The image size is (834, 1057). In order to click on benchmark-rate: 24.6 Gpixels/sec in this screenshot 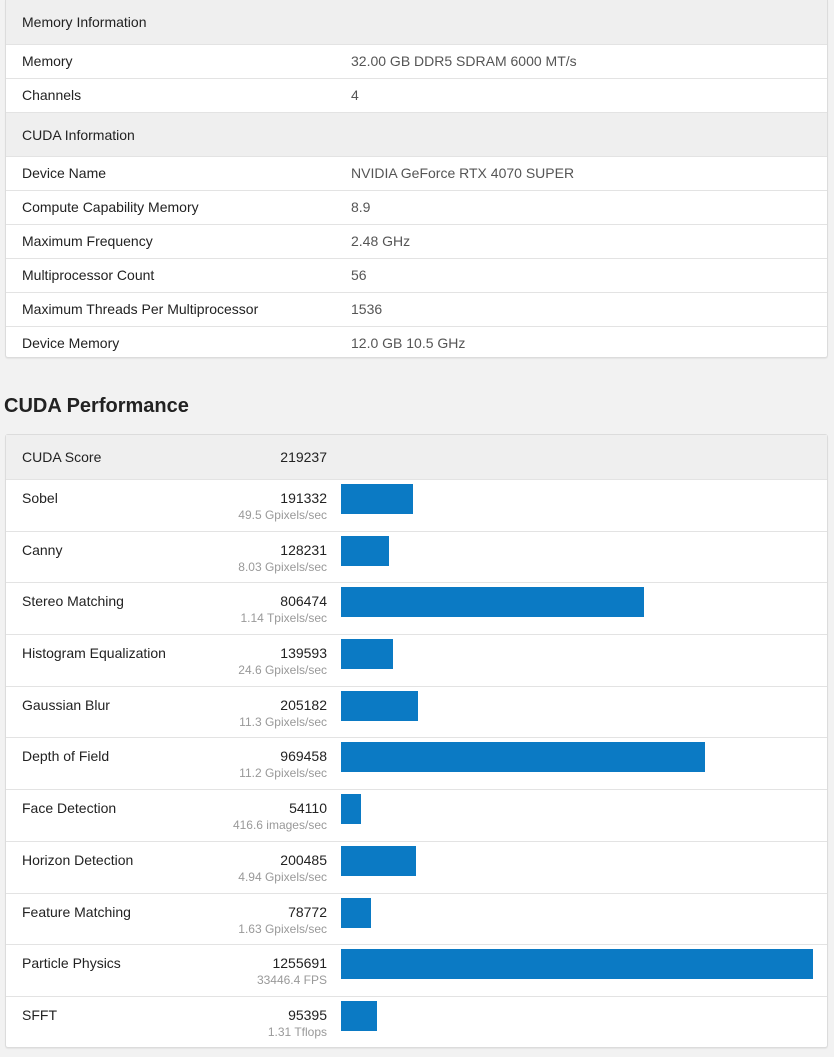, I will do `click(282, 670)`.